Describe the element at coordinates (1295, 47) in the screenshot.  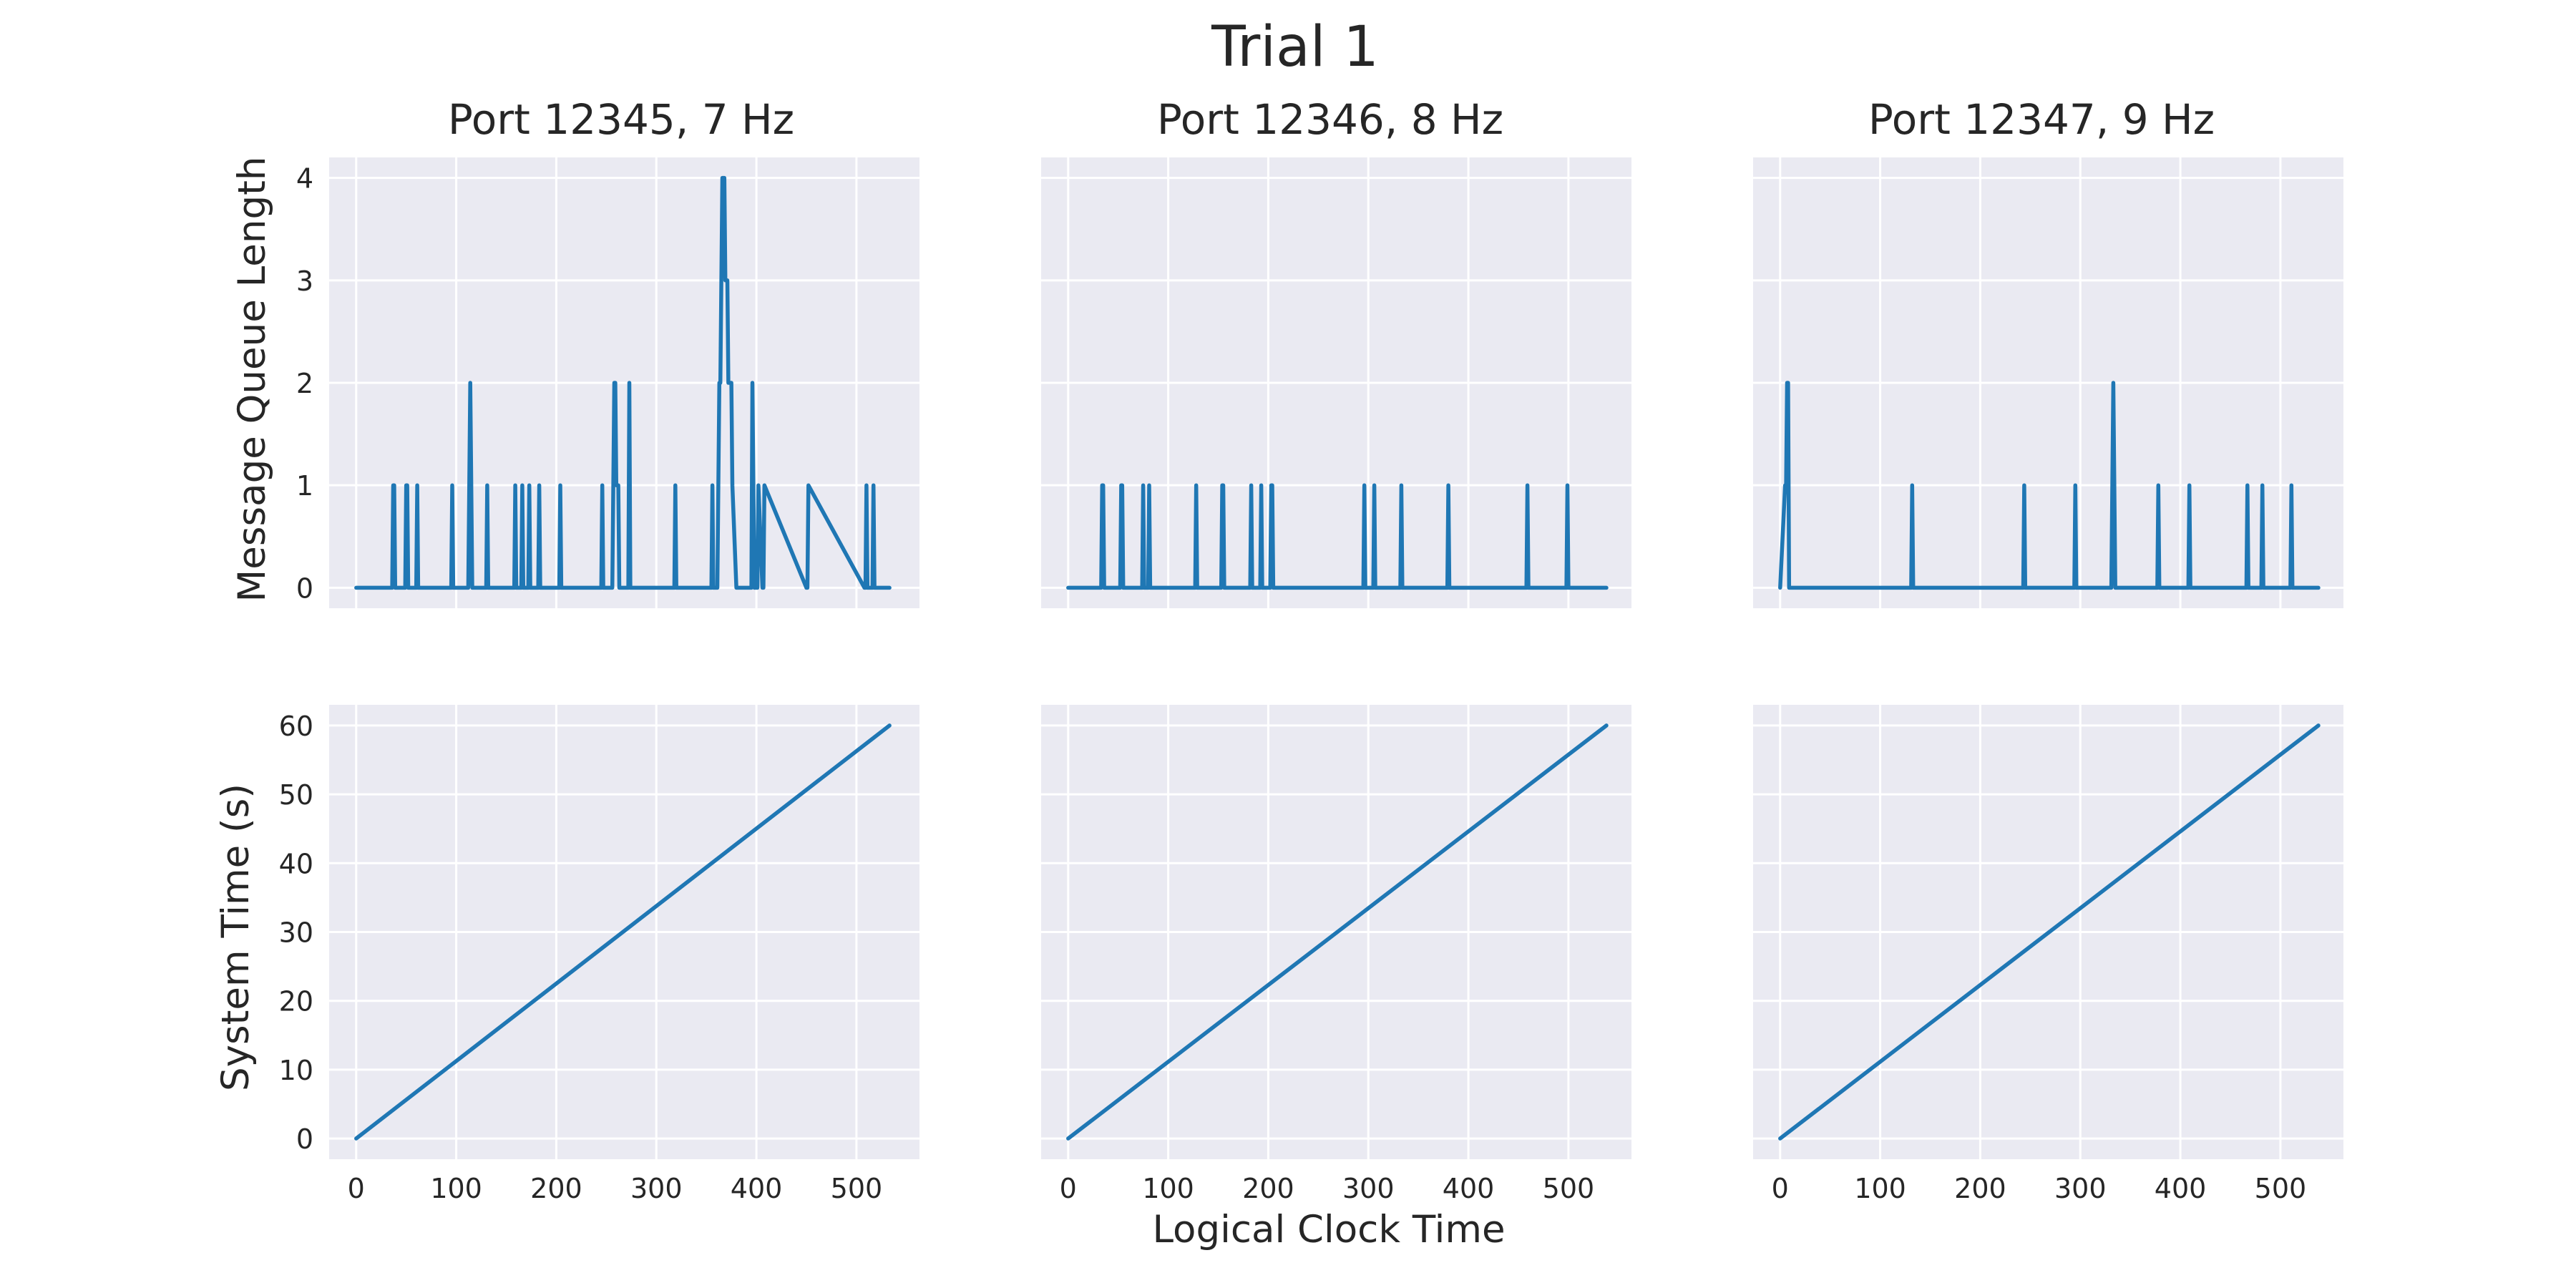
I see `chart-title: Trial 1` at that location.